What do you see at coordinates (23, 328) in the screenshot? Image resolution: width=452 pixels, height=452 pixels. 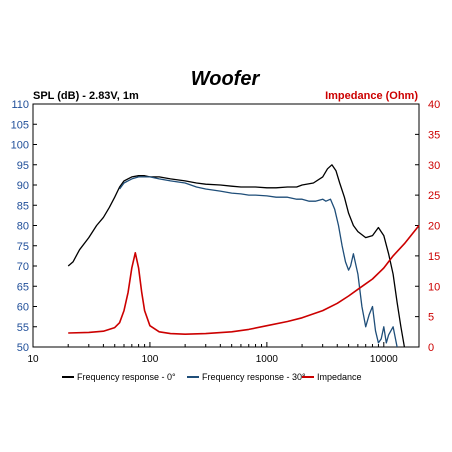 I see `y-tick-label: 55` at bounding box center [23, 328].